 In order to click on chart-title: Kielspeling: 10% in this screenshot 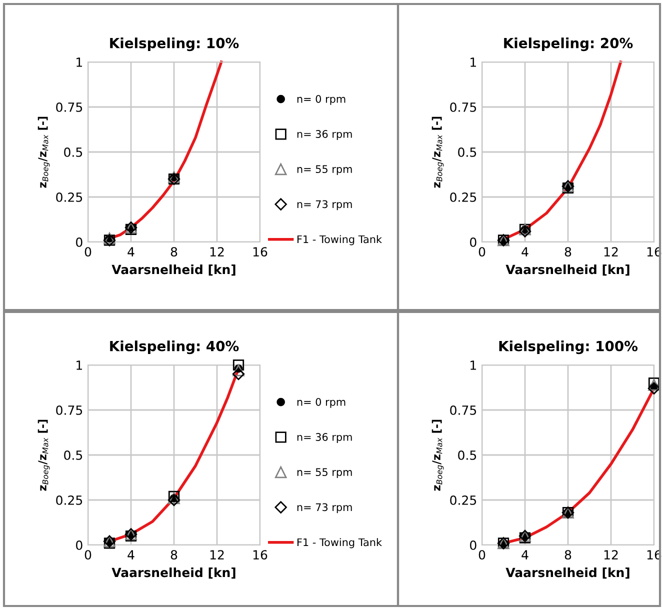, I will do `click(174, 45)`.